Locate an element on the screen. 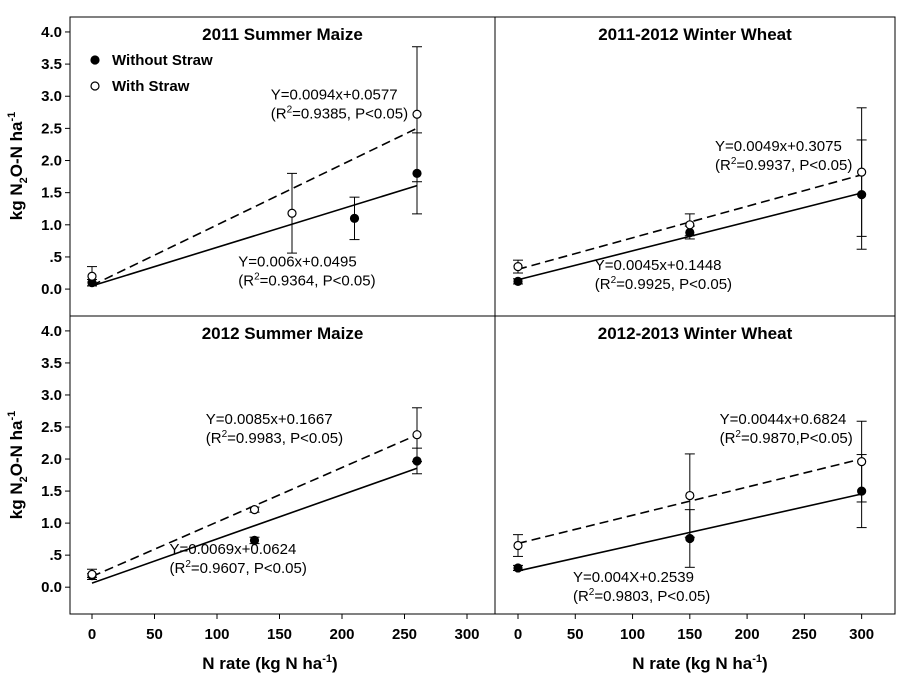 The width and height of the screenshot is (897, 678). regression-stats: (R2=0.9983, P<0.05) is located at coordinates (274, 438).